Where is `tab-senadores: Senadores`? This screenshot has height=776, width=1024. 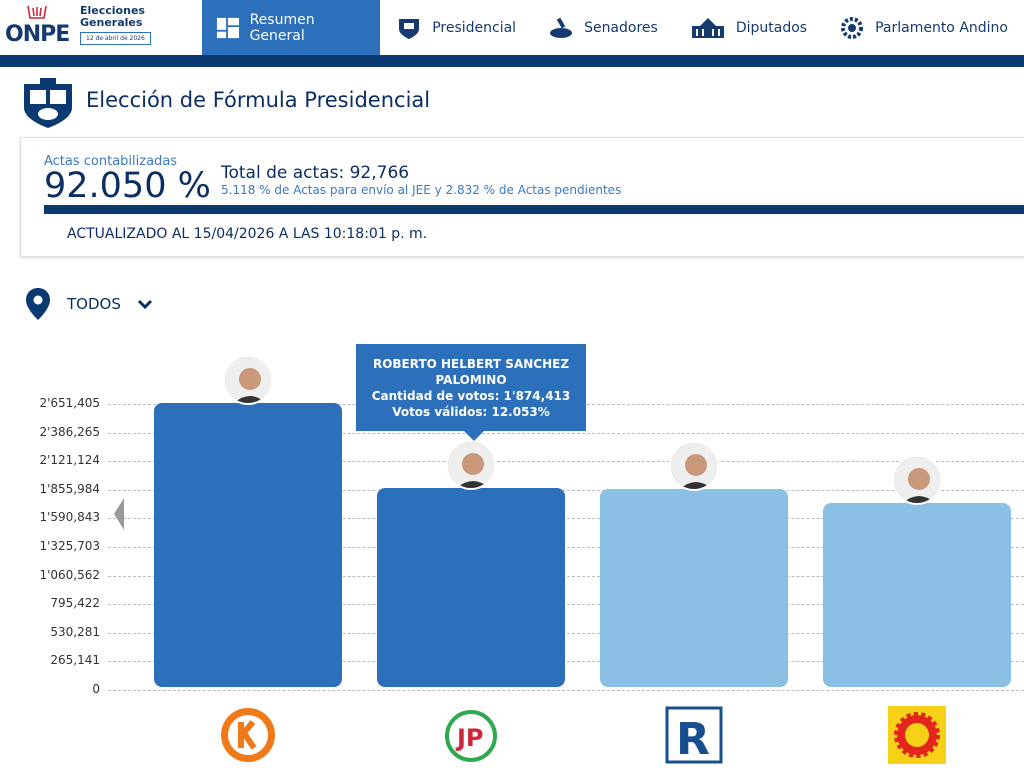
tab-senadores: Senadores is located at coordinates (603, 27).